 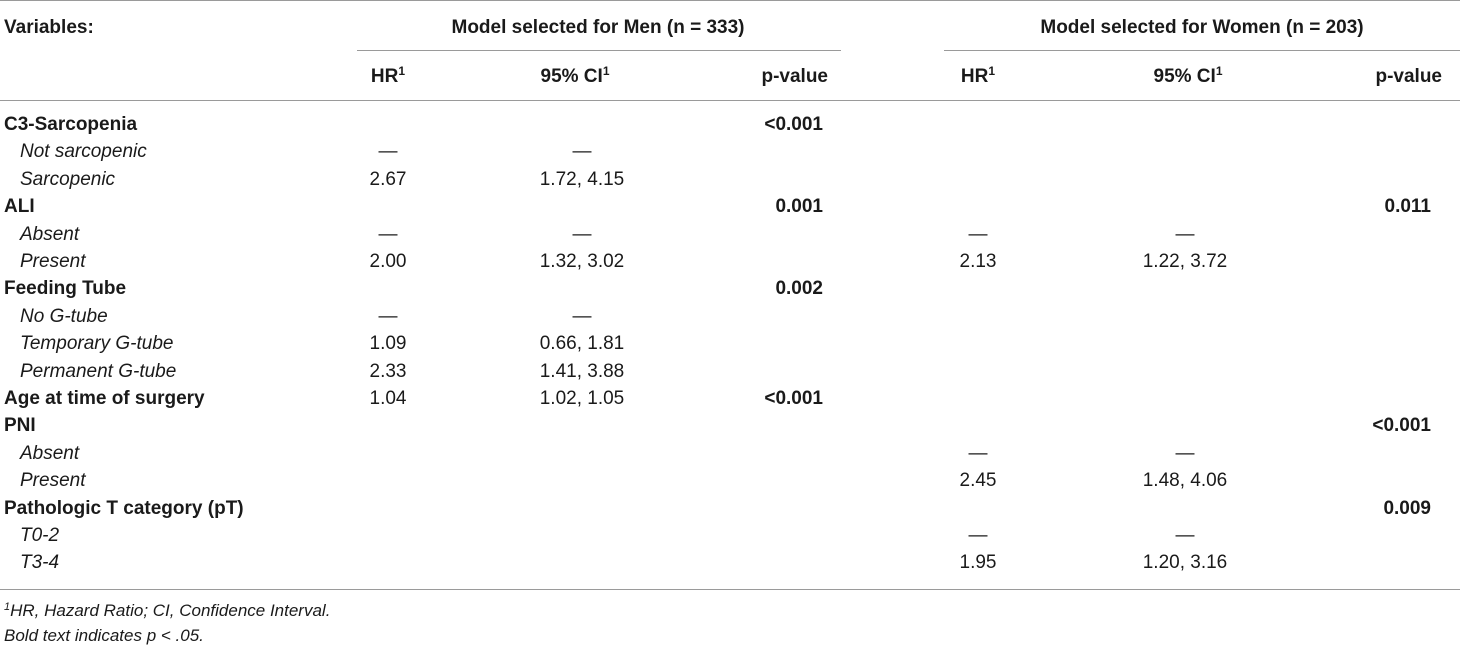 What do you see at coordinates (388, 398) in the screenshot?
I see `men-hr-cell: 1.04` at bounding box center [388, 398].